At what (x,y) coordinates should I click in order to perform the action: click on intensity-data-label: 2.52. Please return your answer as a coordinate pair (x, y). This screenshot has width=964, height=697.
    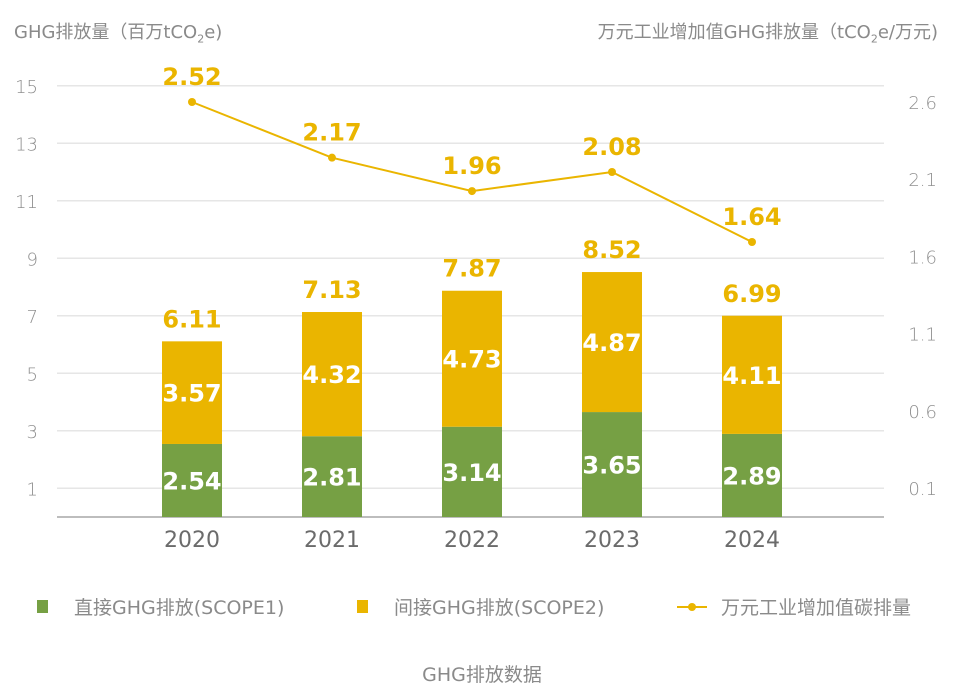
    Looking at the image, I should click on (191, 77).